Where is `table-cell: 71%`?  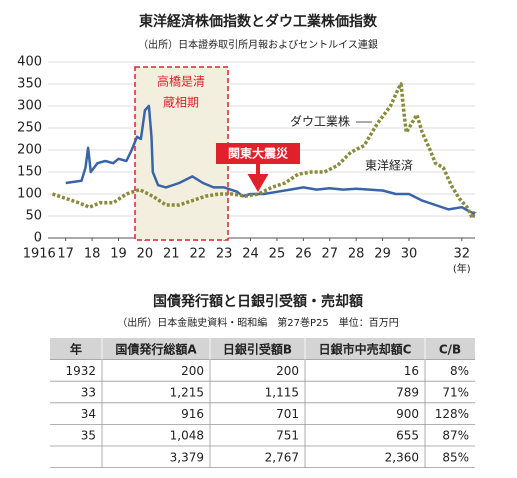
table-cell: 71% is located at coordinates (455, 393).